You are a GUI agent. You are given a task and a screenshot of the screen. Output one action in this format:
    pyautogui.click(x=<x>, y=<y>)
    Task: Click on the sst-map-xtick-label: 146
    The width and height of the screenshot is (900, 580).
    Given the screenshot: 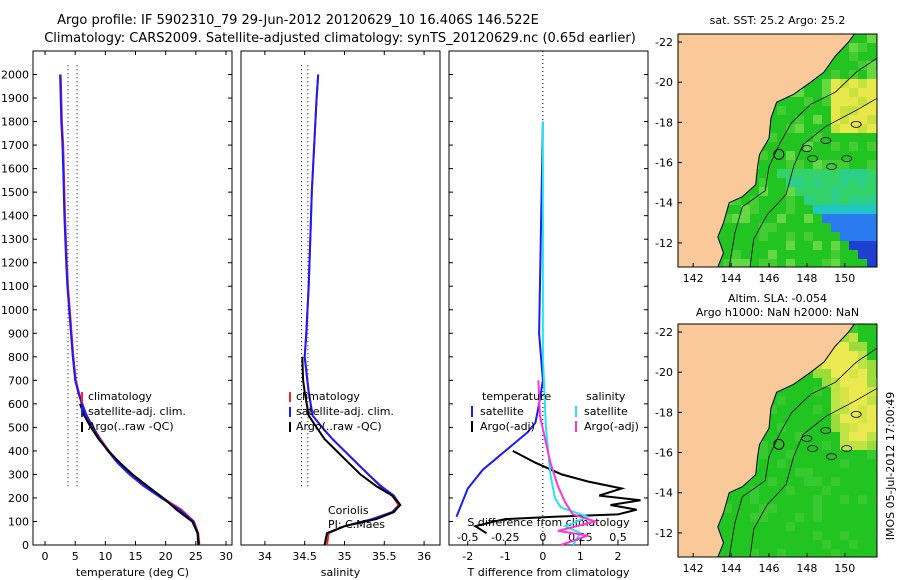 What is the action you would take?
    pyautogui.click(x=768, y=278)
    